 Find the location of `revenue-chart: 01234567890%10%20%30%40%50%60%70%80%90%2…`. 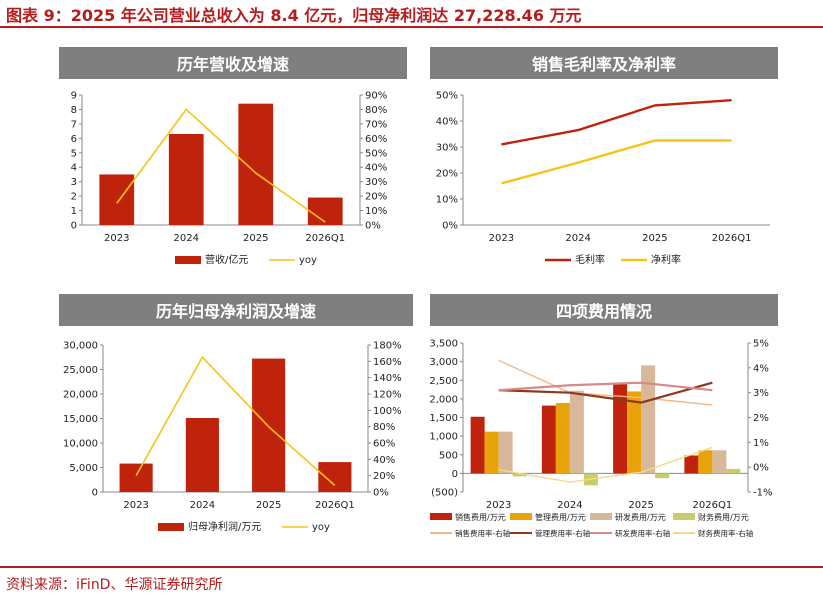

revenue-chart: 01234567890%10%20%30%40%50%60%70%80%90%2… is located at coordinates (229, 179).